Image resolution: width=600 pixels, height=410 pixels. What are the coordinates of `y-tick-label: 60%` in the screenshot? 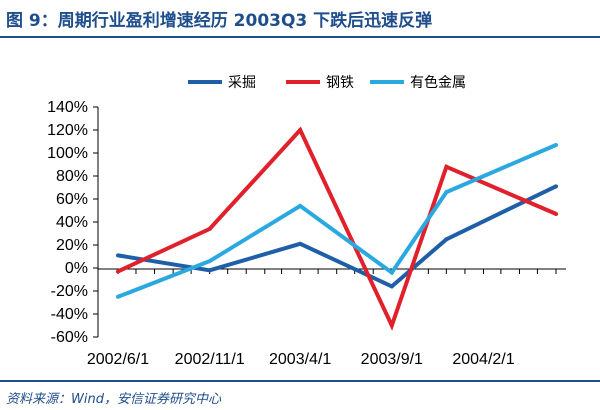 It's located at (72, 199).